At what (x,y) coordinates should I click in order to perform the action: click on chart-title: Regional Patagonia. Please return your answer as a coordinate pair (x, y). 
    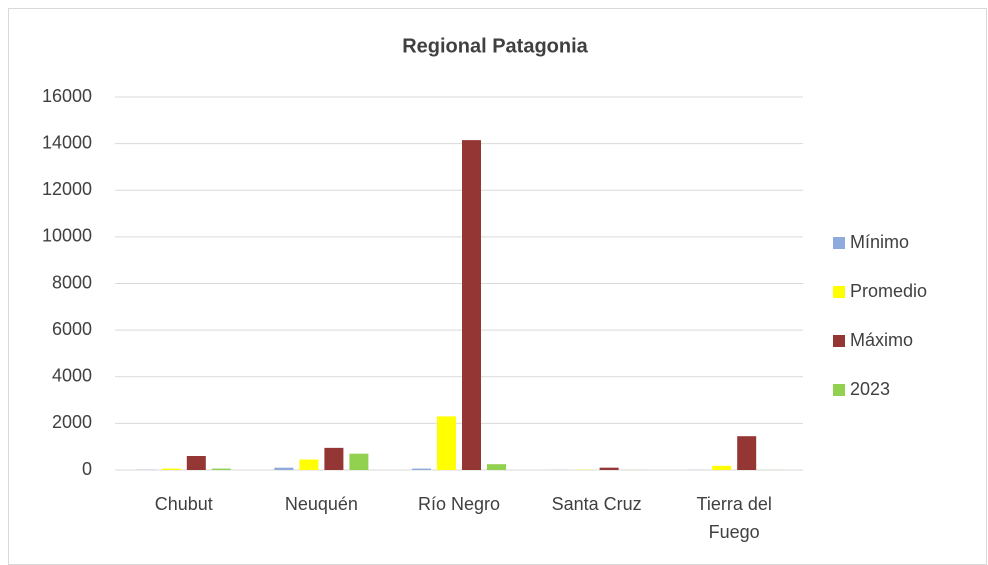
    Looking at the image, I should click on (495, 46).